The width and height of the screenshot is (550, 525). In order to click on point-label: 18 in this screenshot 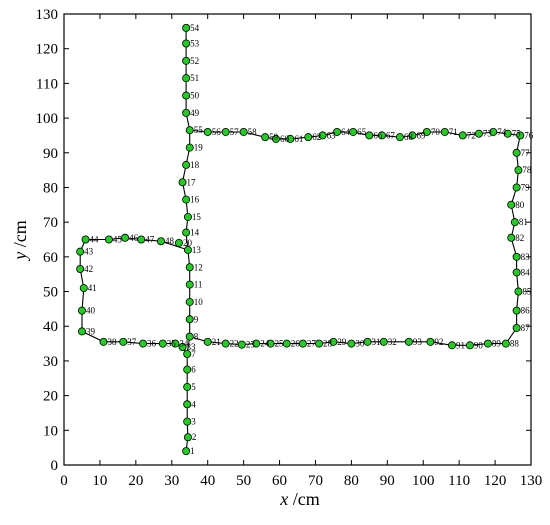, I will do `click(195, 165)`.